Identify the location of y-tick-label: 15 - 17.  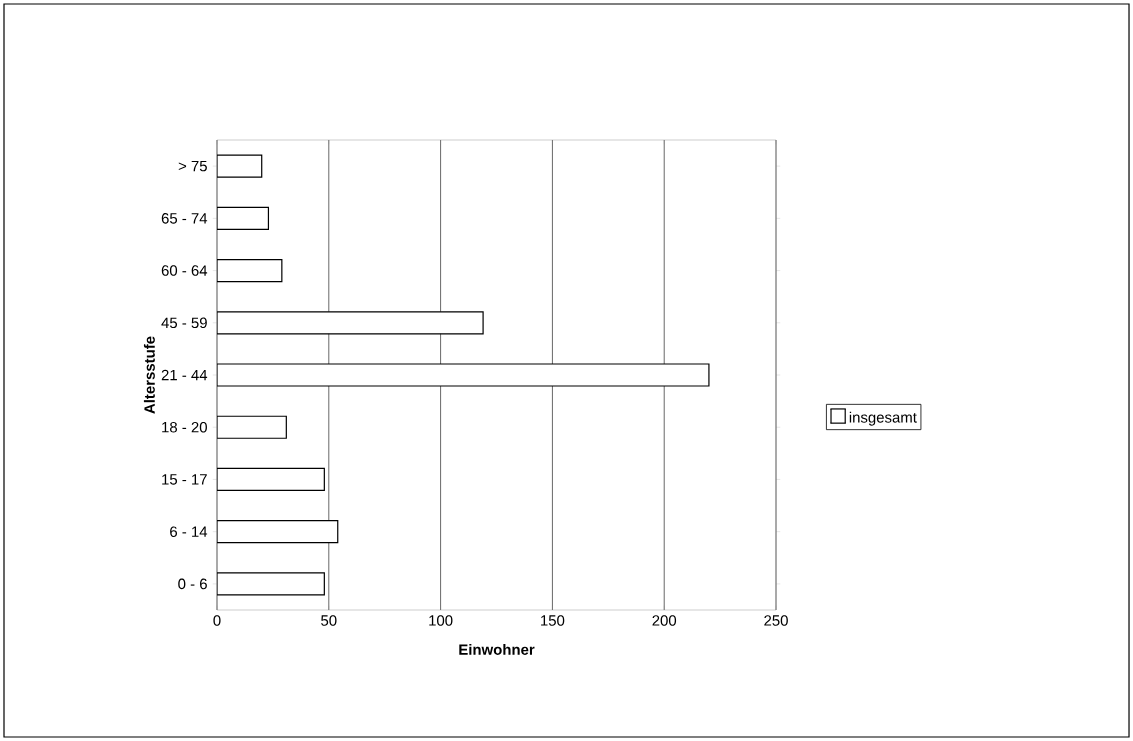
(184, 479).